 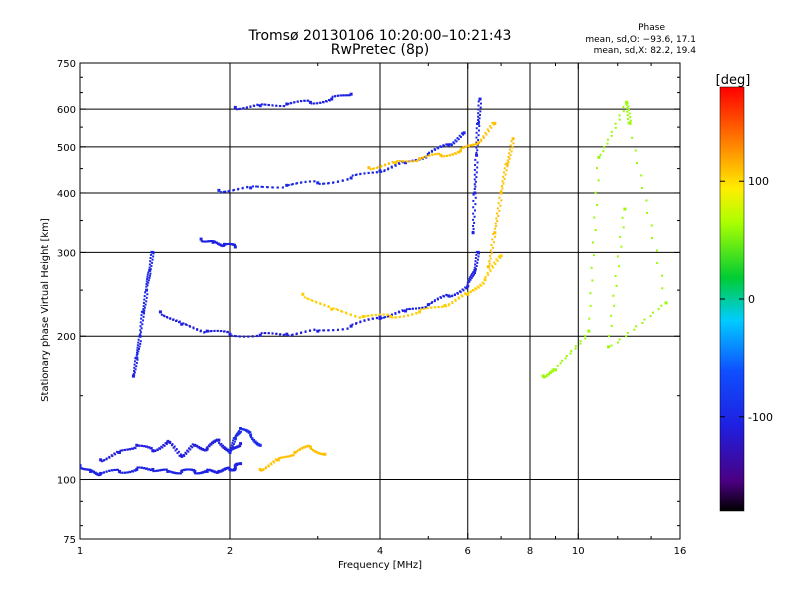 What do you see at coordinates (476, 166) in the screenshot?
I see `series-f2-cusp-o-mode` at bounding box center [476, 166].